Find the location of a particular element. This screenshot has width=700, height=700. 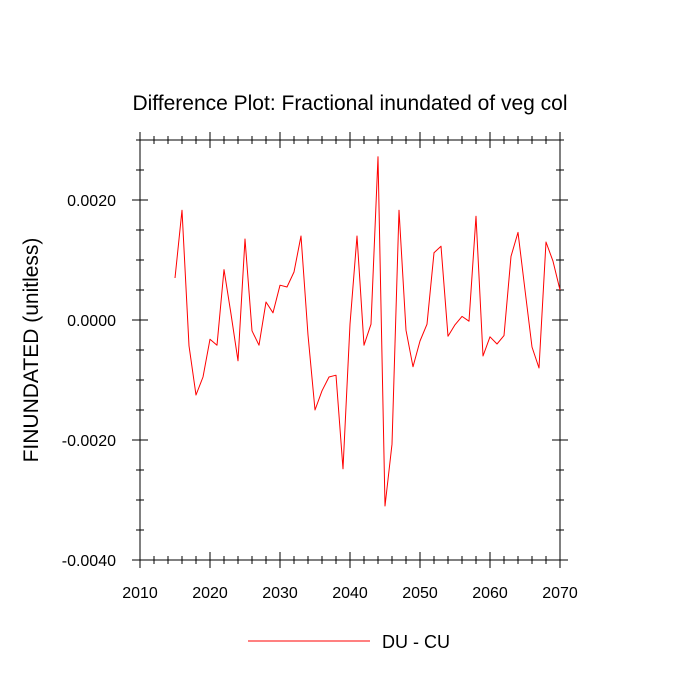

x-tick-label: 2050 is located at coordinates (420, 593).